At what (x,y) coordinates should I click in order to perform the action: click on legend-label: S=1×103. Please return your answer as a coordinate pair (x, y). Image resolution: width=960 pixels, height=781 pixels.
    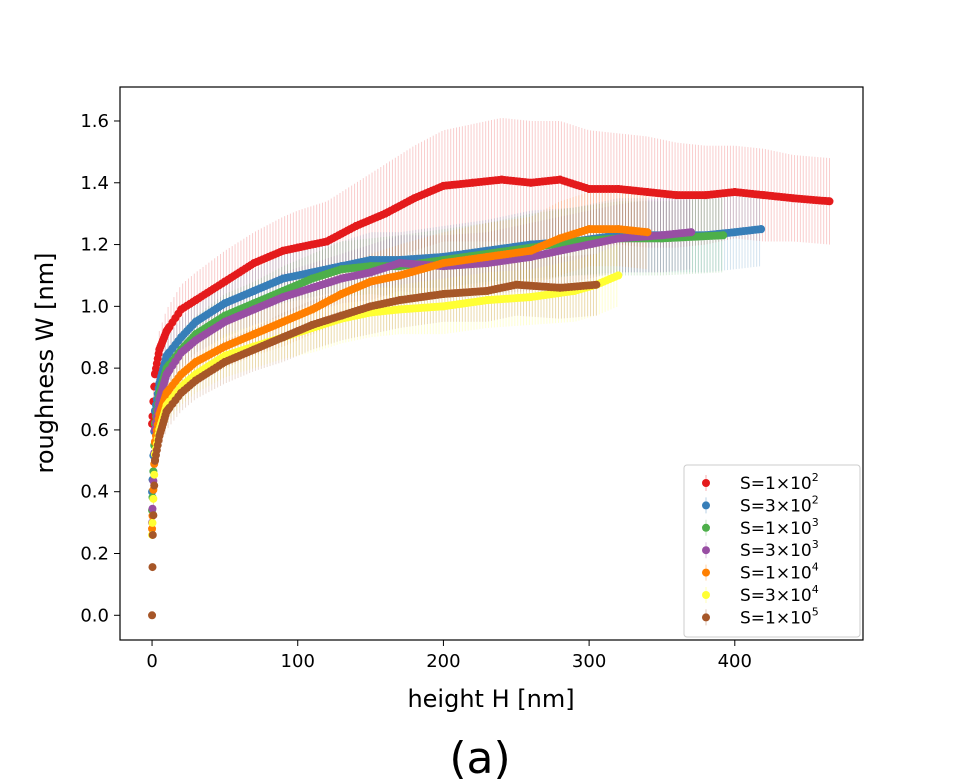
    Looking at the image, I should click on (779, 527).